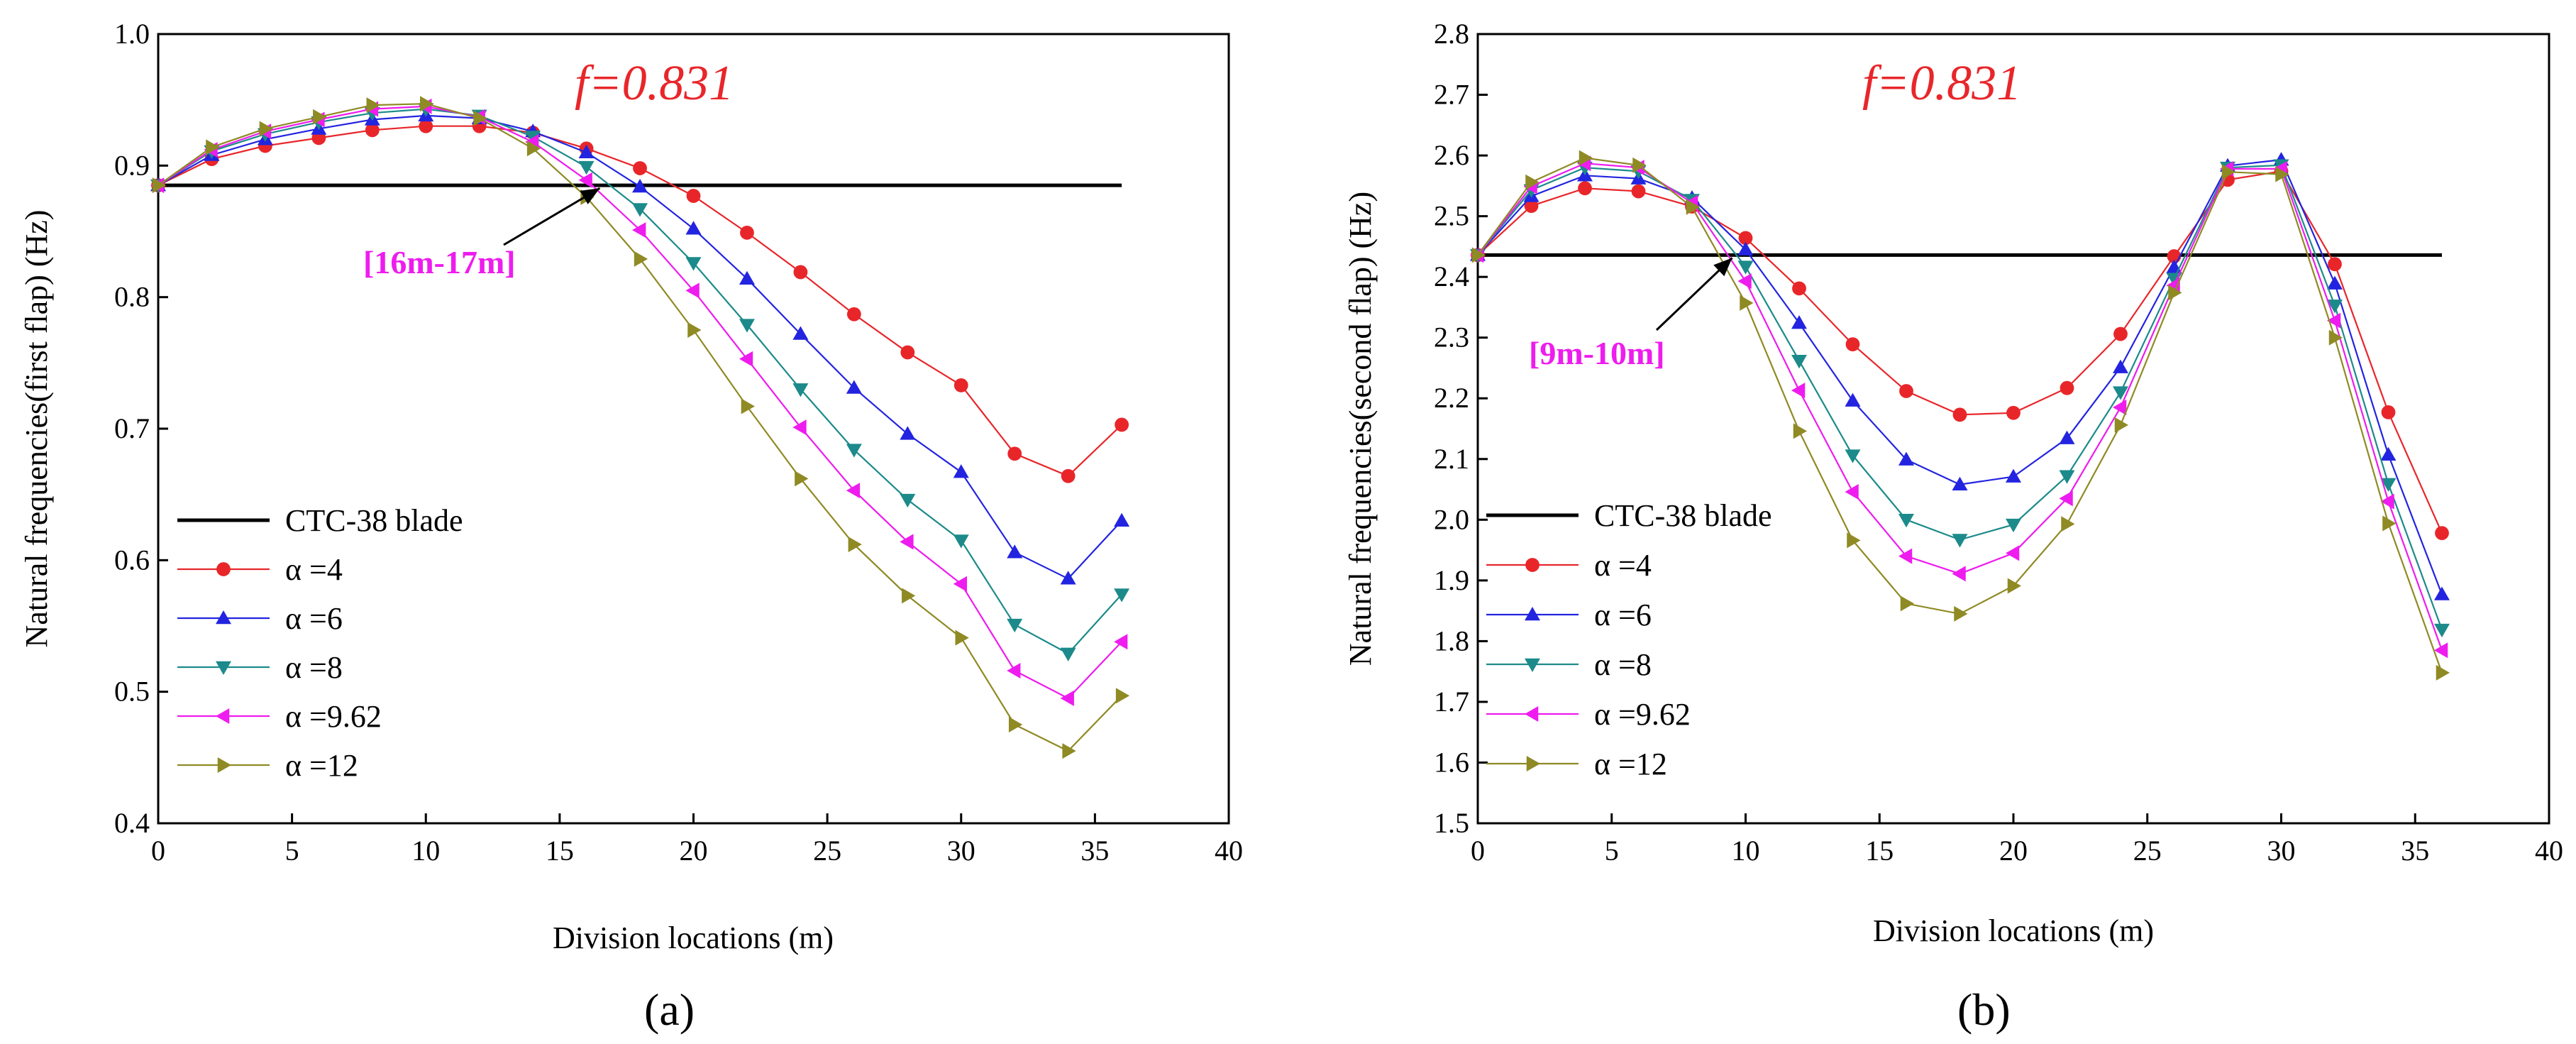 This screenshot has width=2576, height=1044. I want to click on y-tick-label: 0.5, so click(132, 692).